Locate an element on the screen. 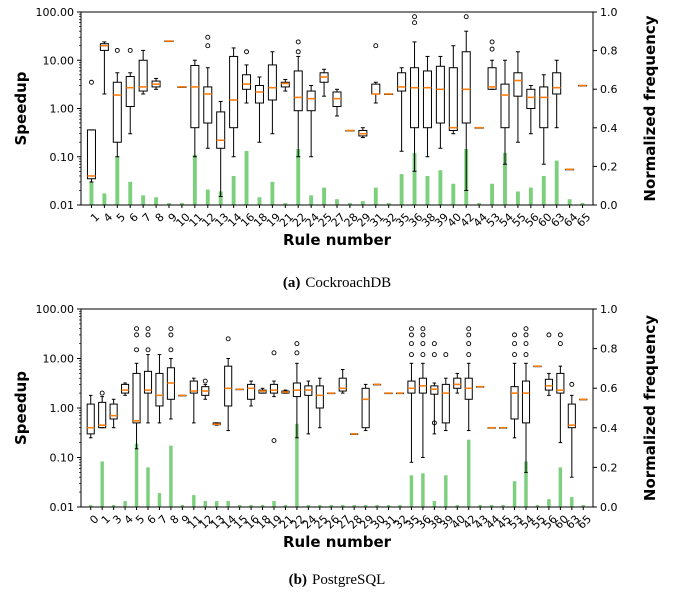 This screenshot has height=599, width=673. caption-text: PostgreSQL is located at coordinates (348, 580).